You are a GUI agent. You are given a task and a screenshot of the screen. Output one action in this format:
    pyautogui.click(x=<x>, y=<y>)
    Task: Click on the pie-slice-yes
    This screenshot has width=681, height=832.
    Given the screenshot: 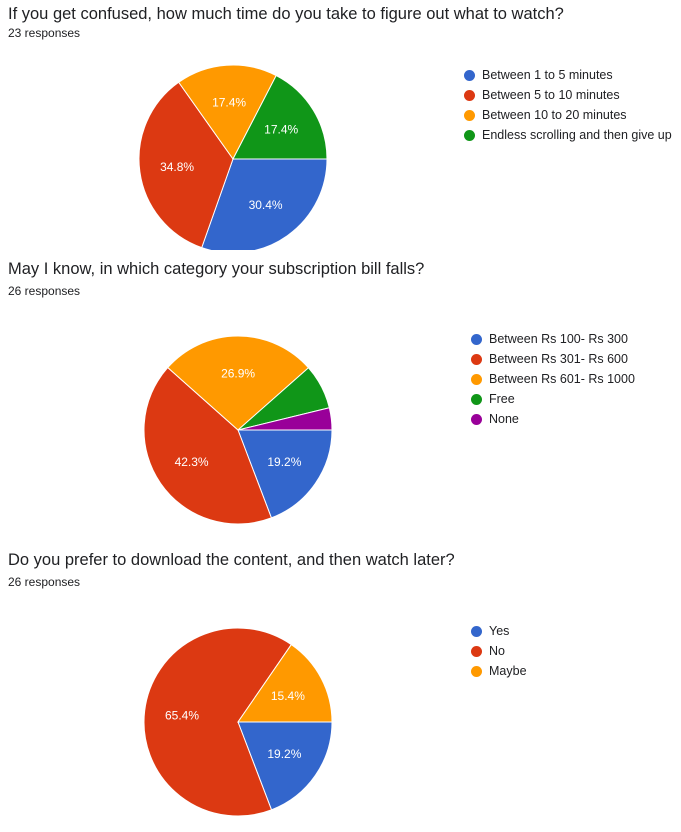 What is the action you would take?
    pyautogui.click(x=285, y=766)
    